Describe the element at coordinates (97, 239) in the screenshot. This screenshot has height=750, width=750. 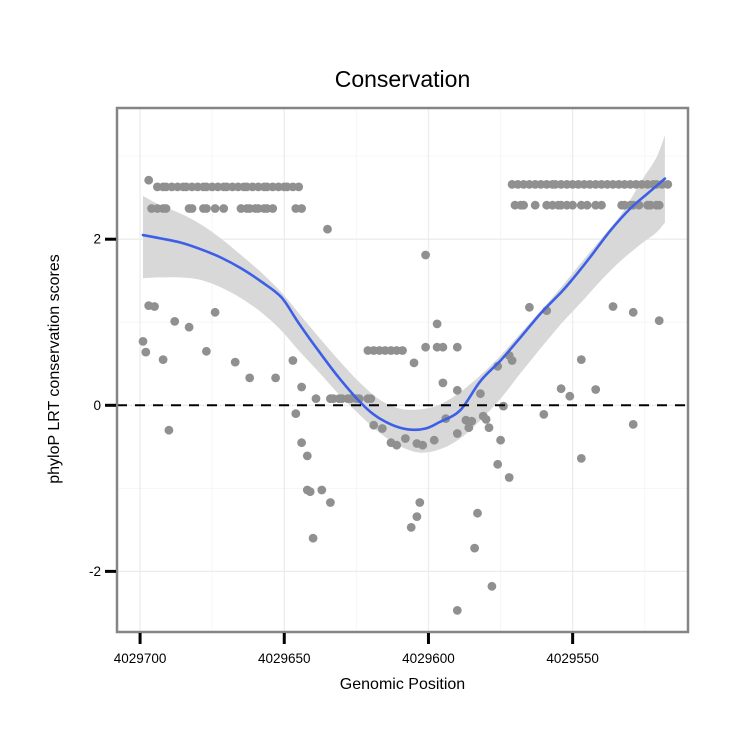
I see `y-tick-label: 2` at that location.